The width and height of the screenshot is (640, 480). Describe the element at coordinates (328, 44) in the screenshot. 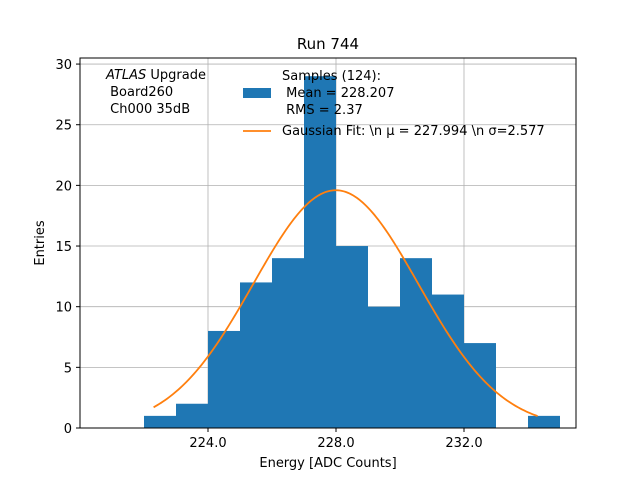

I see `chart-title: Run 744` at that location.